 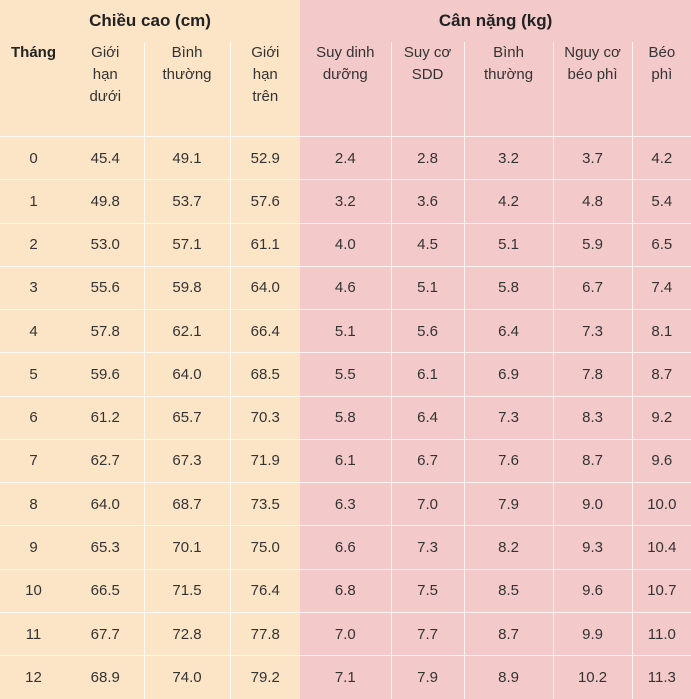 I want to click on month-cell: 2, so click(x=33, y=244).